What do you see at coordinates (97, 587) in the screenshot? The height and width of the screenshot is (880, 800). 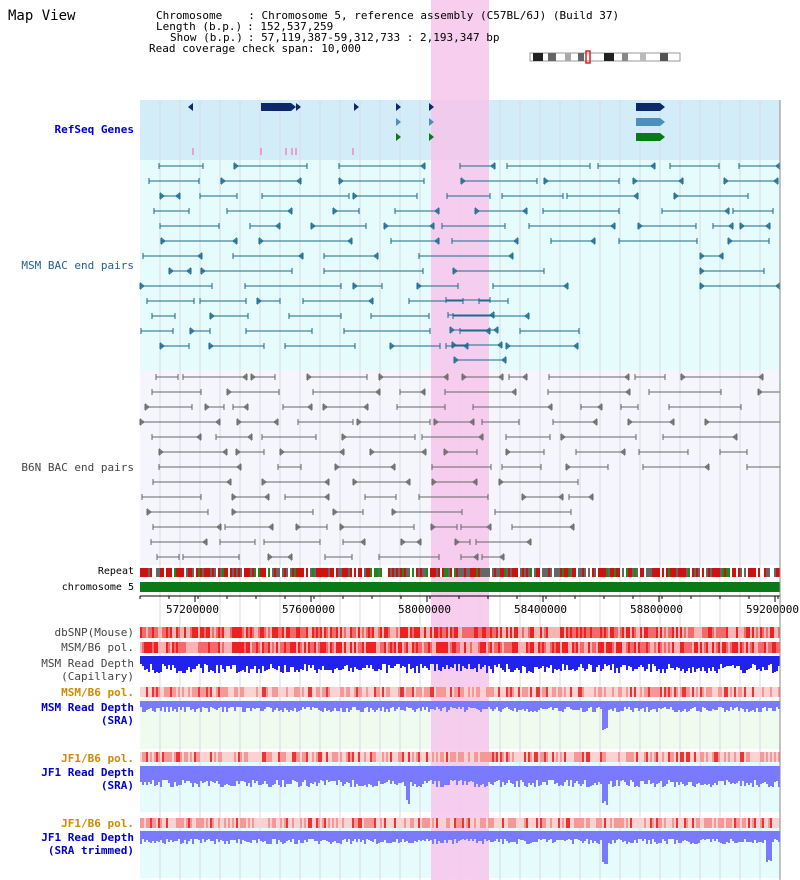 I see `track-label-chromosome: chromosome 5` at bounding box center [97, 587].